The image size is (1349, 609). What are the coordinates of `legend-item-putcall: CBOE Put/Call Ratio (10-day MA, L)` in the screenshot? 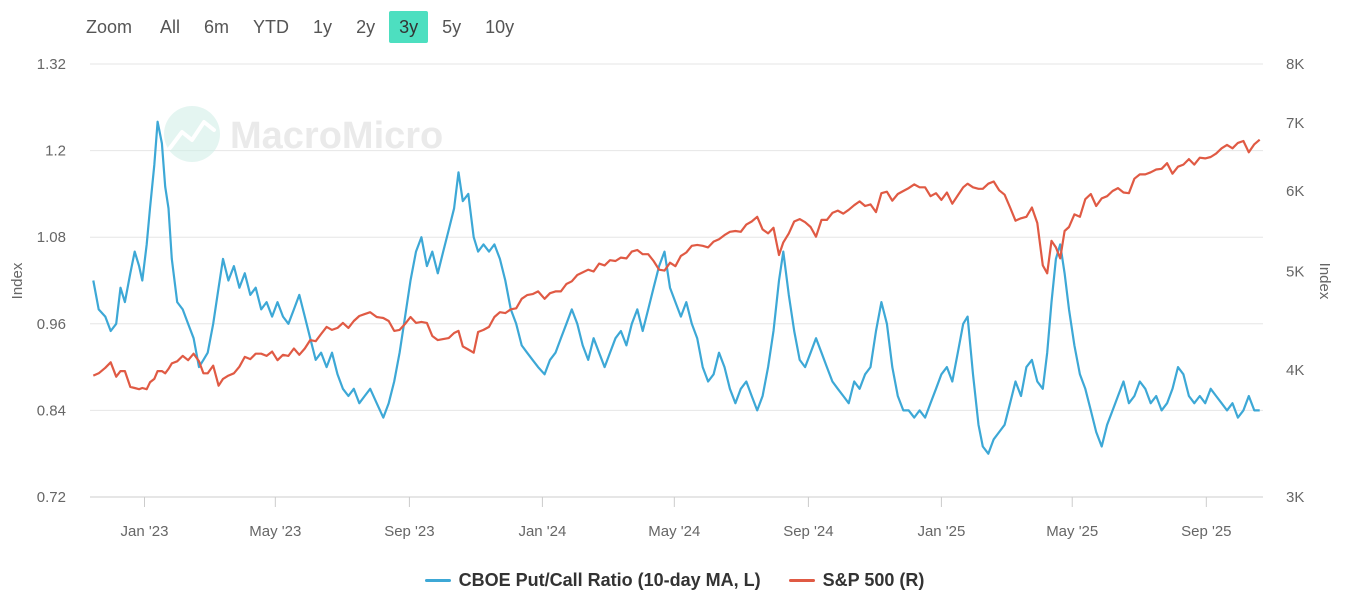 It's located at (592, 580).